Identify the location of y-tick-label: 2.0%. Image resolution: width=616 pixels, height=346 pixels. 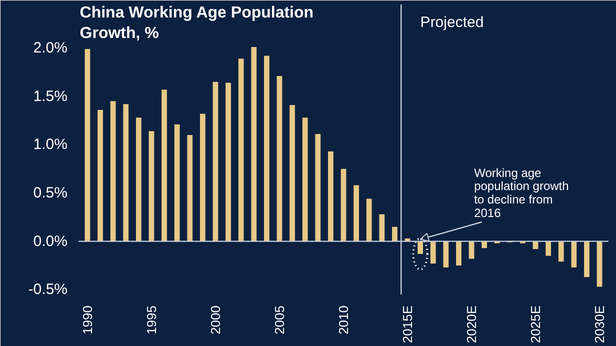
(50, 48).